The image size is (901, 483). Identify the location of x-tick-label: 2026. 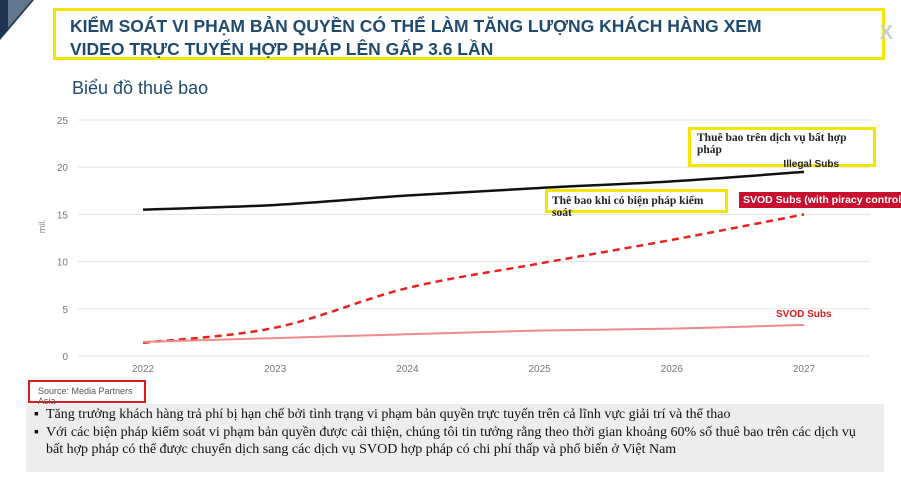
(672, 369).